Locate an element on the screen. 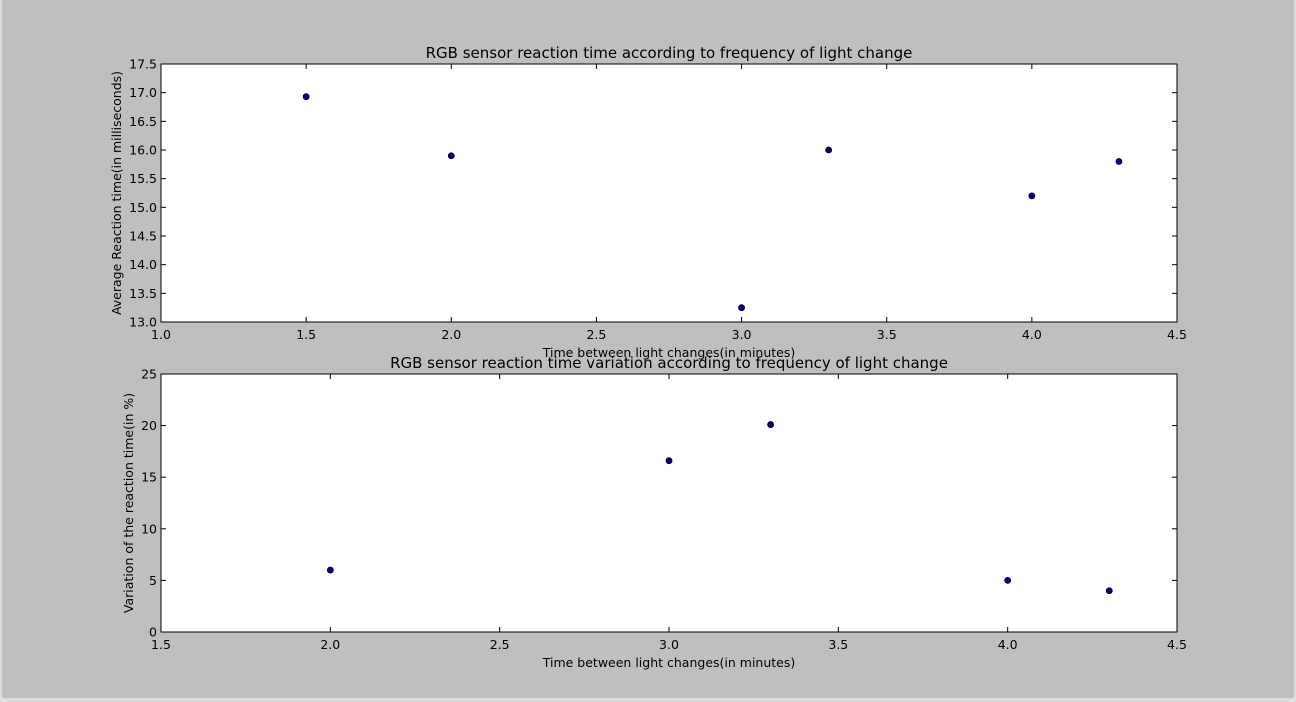 This screenshot has height=702, width=1296. y-tick-label: 15 is located at coordinates (149, 477).